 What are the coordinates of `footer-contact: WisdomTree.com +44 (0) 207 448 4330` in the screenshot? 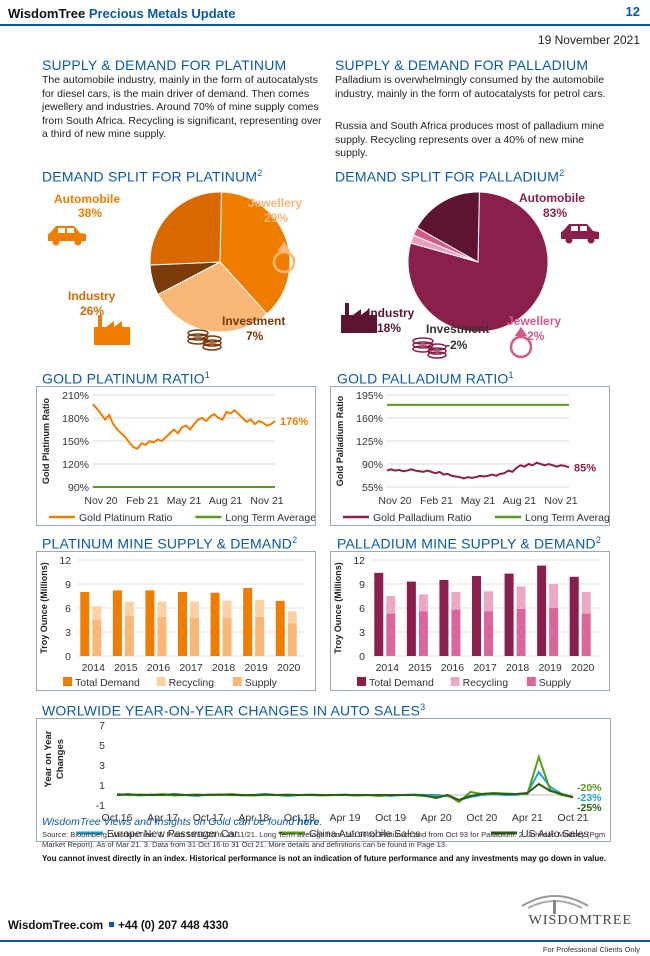 It's located at (118, 926).